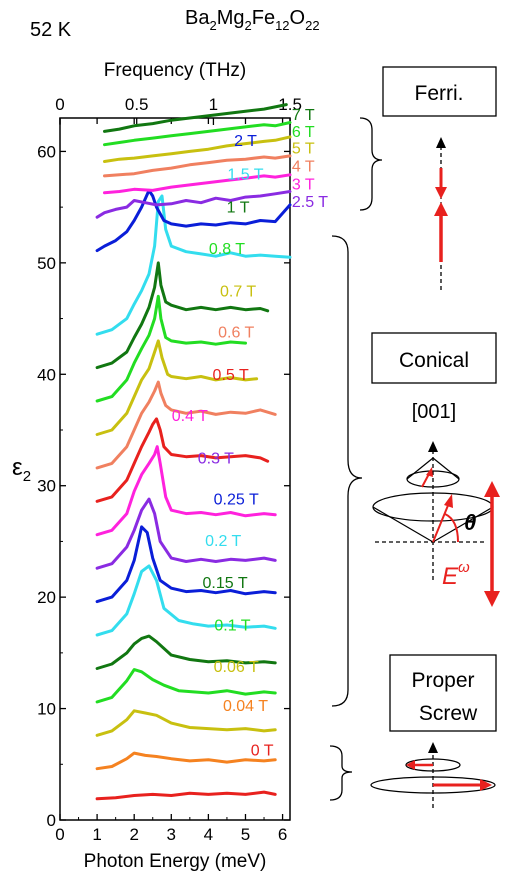  What do you see at coordinates (21, 469) in the screenshot?
I see `y-axis-label: ε2` at bounding box center [21, 469].